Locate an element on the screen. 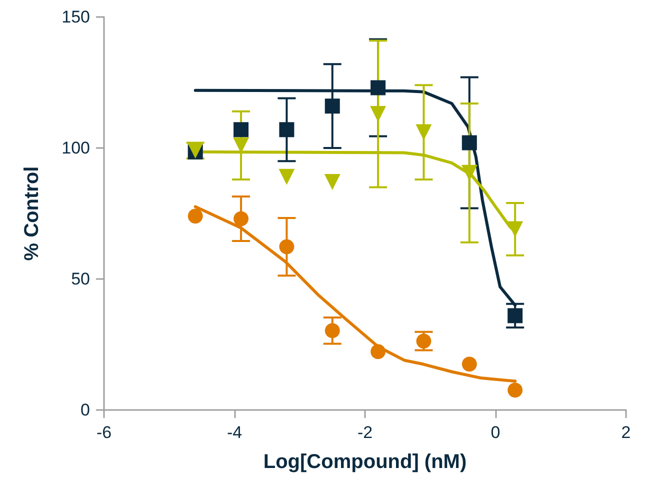 The height and width of the screenshot is (487, 648). y-tick-label: 0 is located at coordinates (85, 410).